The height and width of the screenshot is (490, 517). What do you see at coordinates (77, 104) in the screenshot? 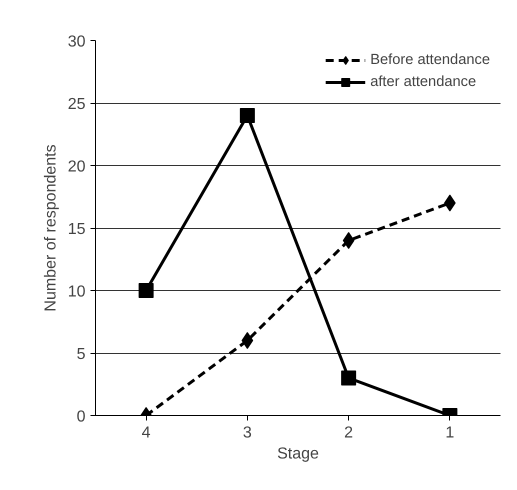
I see `y-tick-label: 25` at bounding box center [77, 104].